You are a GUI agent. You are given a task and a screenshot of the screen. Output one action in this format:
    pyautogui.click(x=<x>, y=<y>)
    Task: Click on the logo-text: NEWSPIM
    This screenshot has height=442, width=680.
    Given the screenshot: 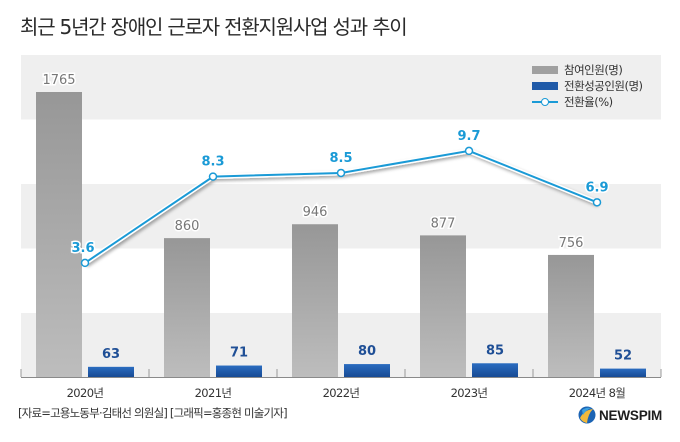 What is the action you would take?
    pyautogui.click(x=631, y=415)
    